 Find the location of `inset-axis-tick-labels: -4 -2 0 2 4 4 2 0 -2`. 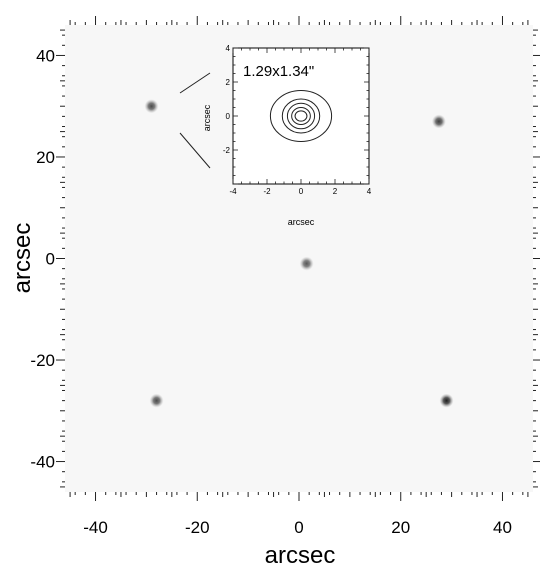

inset-axis-tick-labels: -4 -2 0 2 4 4 2 0 -2 is located at coordinates (297, 120).